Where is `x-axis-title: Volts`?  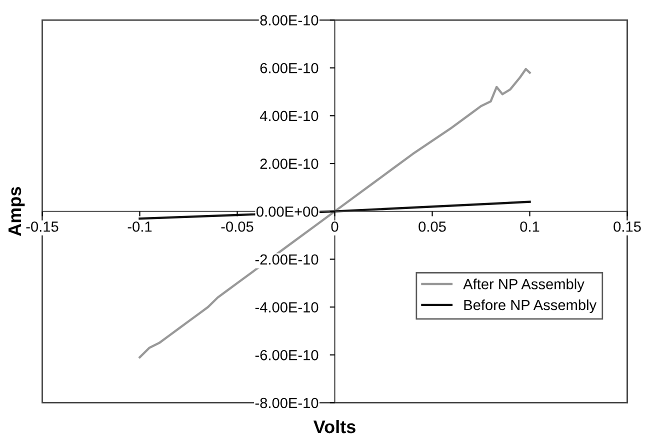 x-axis-title: Volts is located at coordinates (334, 427).